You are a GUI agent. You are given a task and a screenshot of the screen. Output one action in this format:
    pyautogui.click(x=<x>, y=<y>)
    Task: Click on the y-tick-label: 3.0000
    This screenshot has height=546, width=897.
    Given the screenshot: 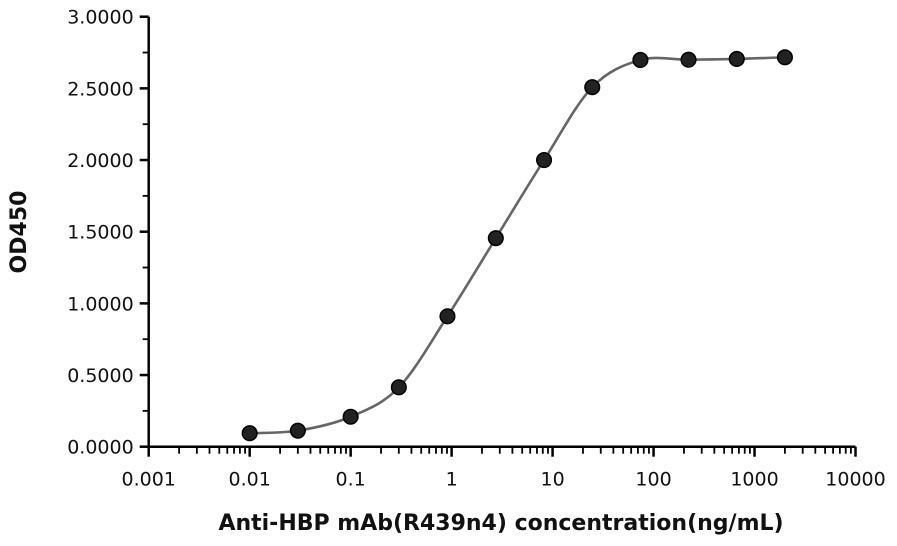 What is the action you would take?
    pyautogui.click(x=100, y=18)
    